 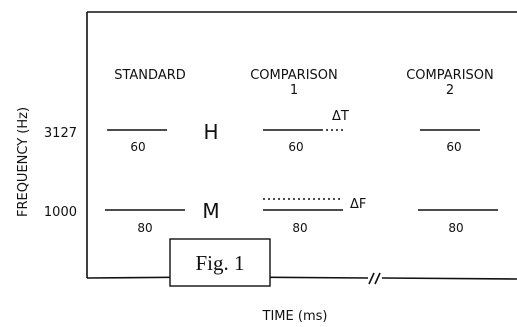 What do you see at coordinates (455, 228) in the screenshot?
I see `duration-label-comparison-2-low: 80` at bounding box center [455, 228].